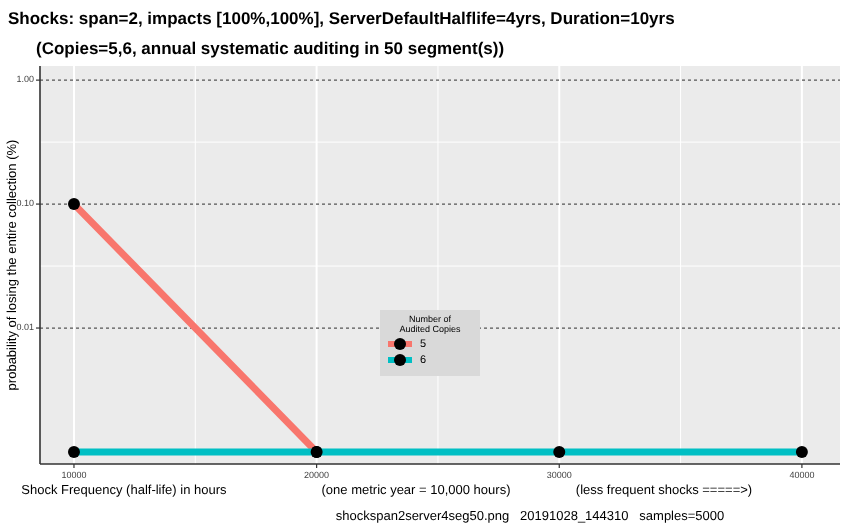  What do you see at coordinates (270, 48) in the screenshot?
I see `chart-subtitle: (Copies=5,6, annual systematic auditing in 50 segment(s))` at bounding box center [270, 48].